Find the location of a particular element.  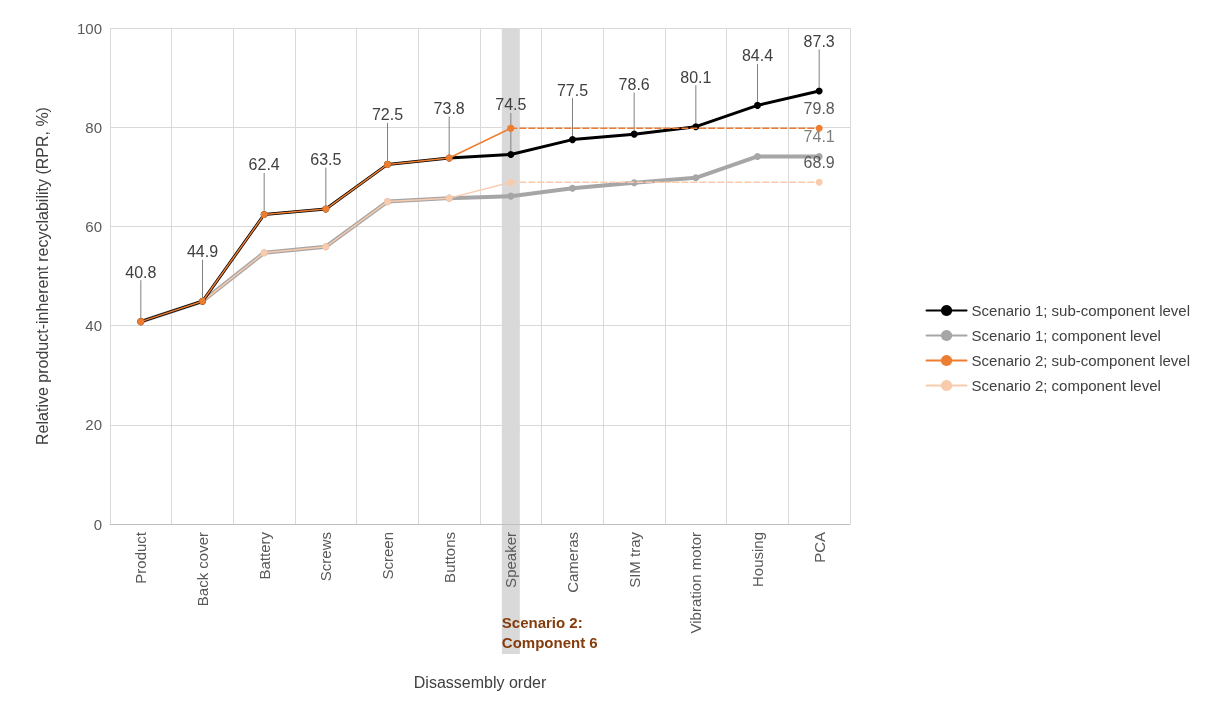

x-tick-label: Screen is located at coordinates (387, 556).